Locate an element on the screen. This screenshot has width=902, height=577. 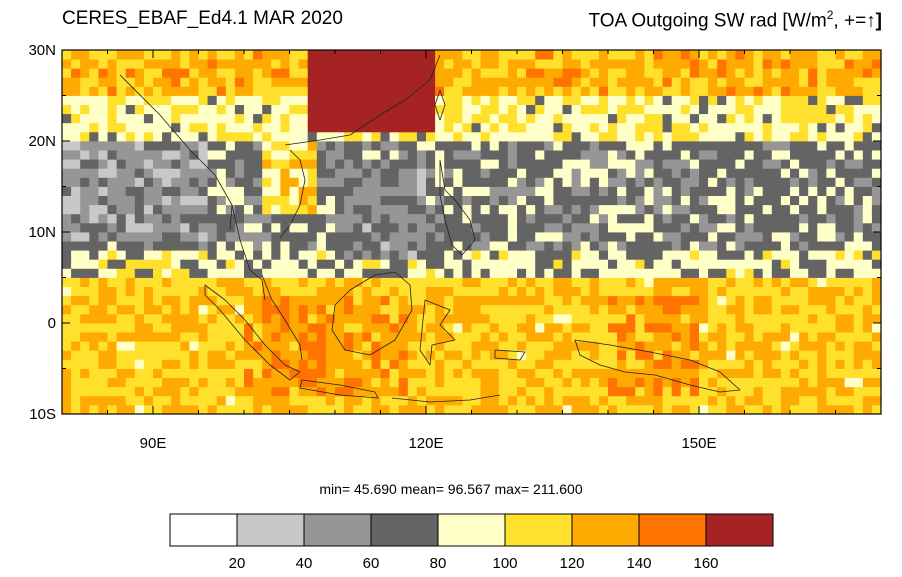
colorbar-label: 120 is located at coordinates (571, 563).